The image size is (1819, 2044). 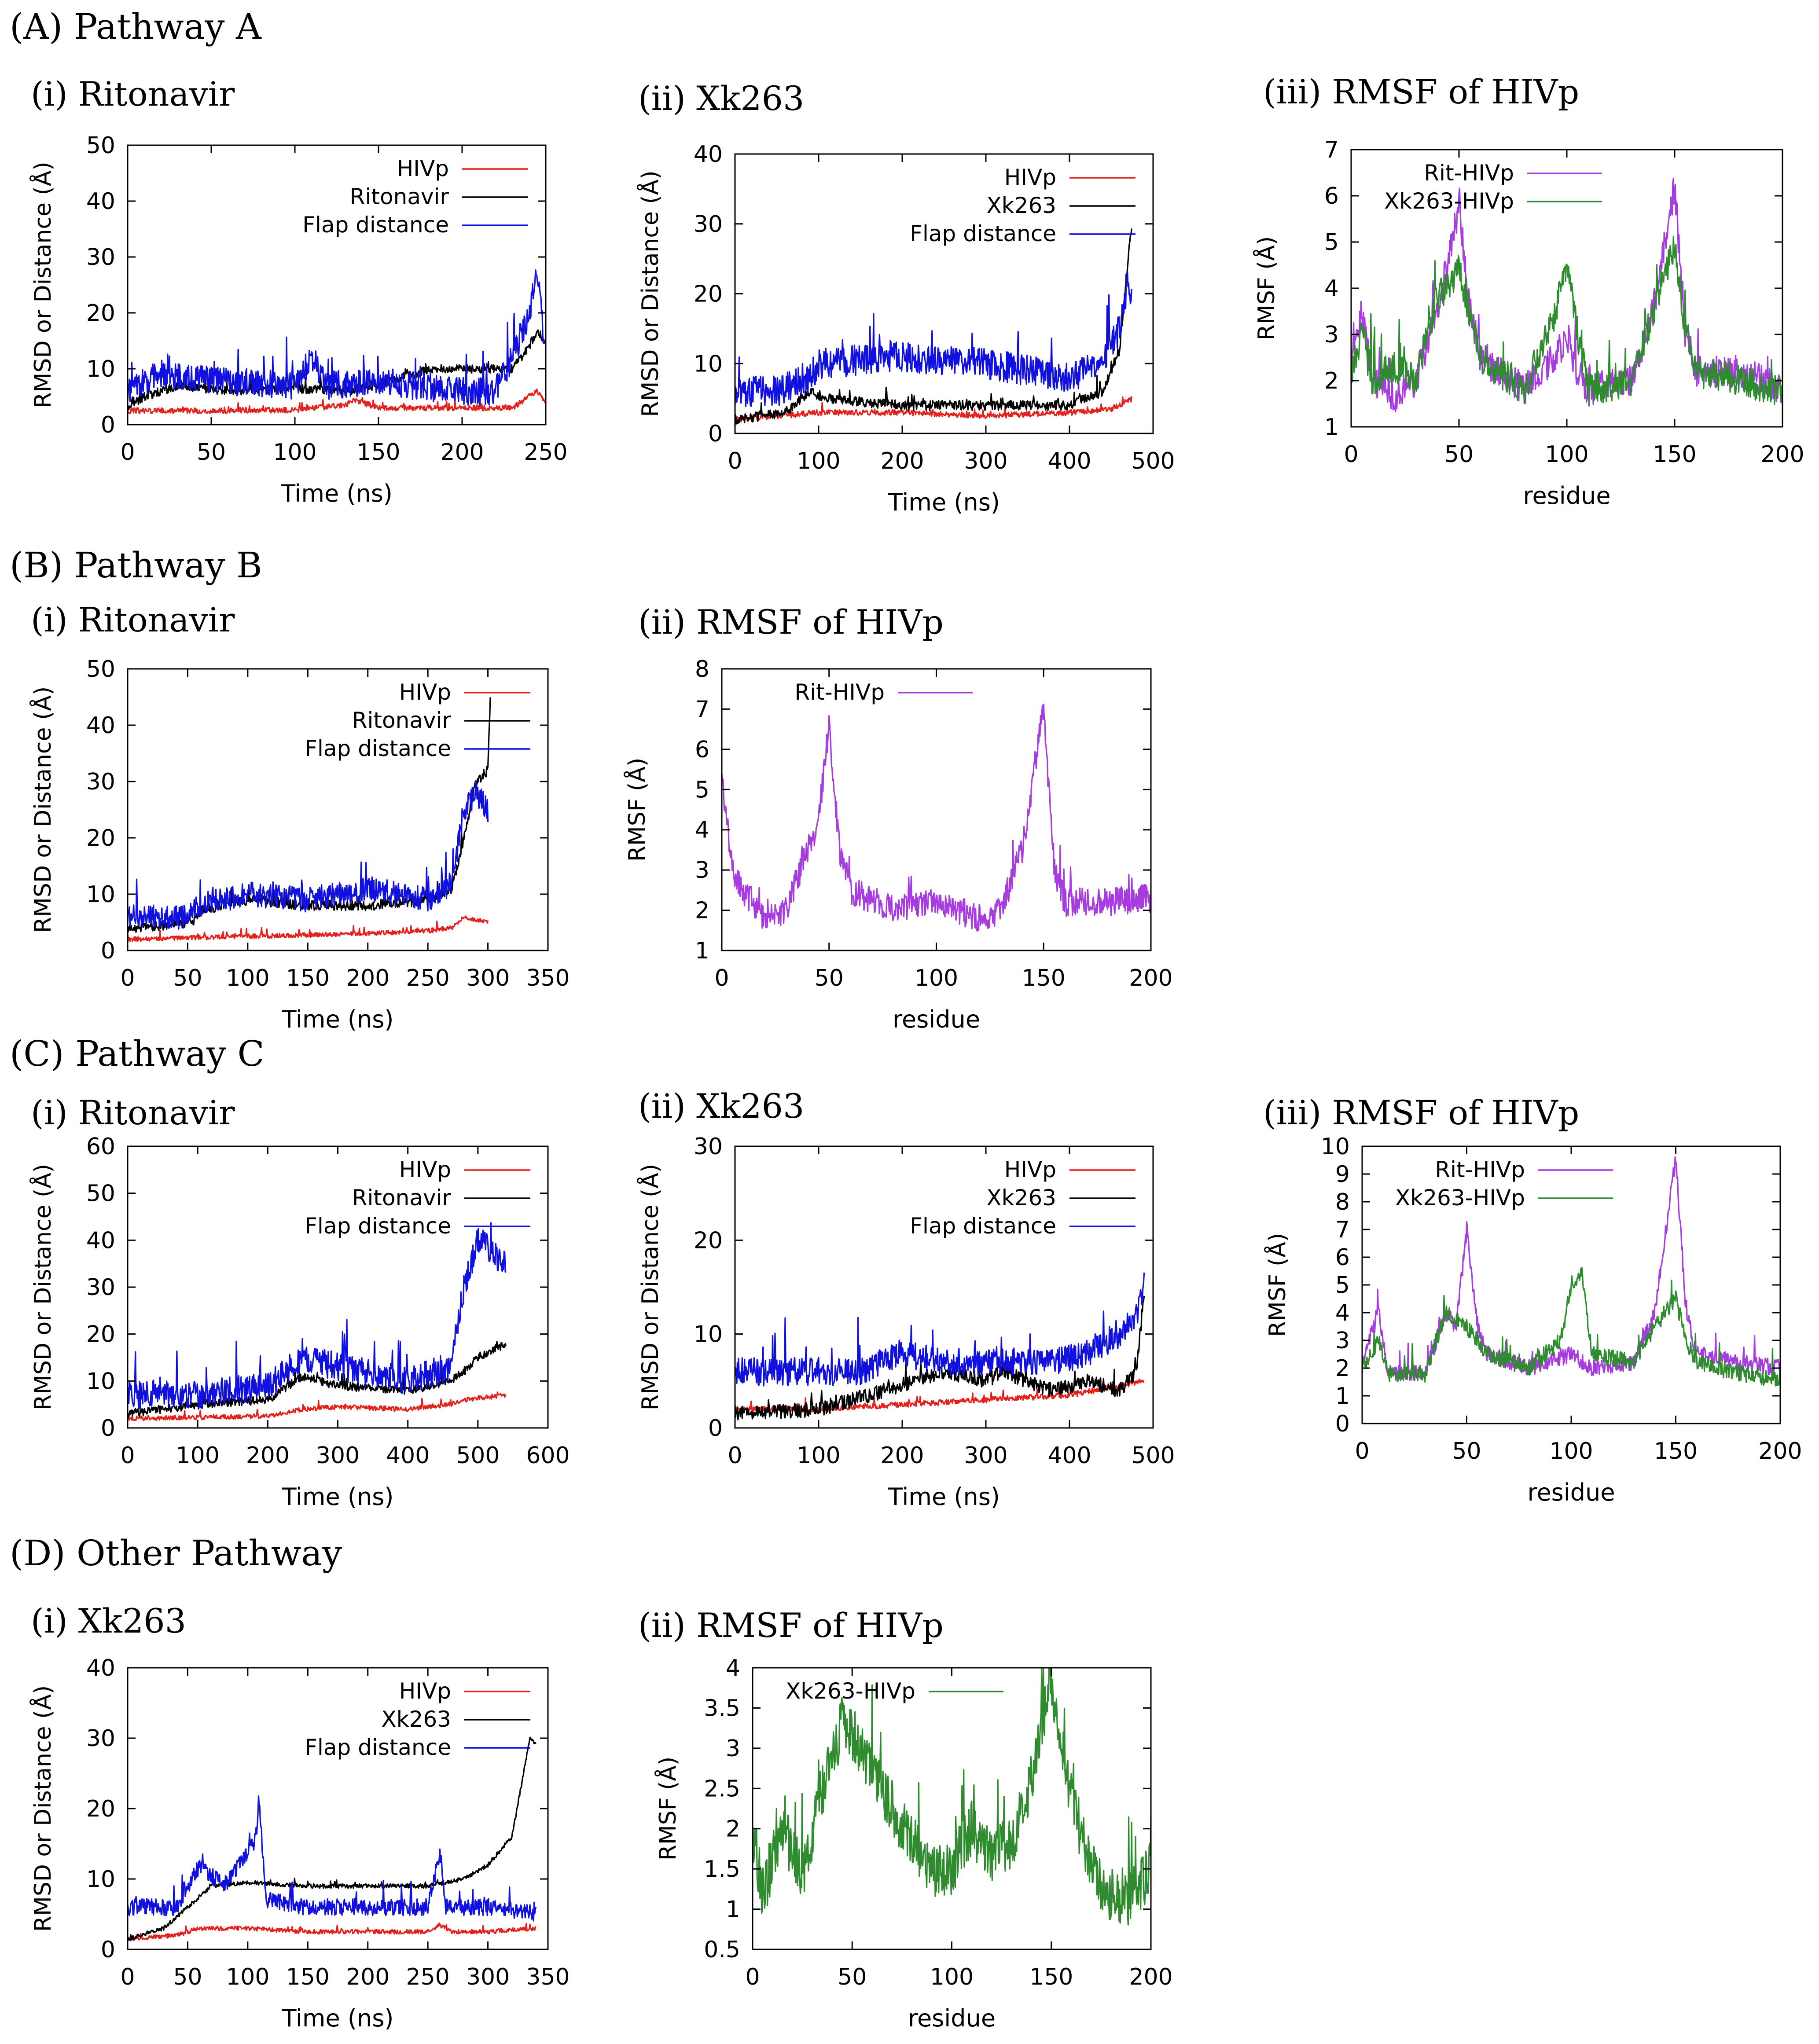 I want to click on legend-label: Xk263, so click(x=416, y=1719).